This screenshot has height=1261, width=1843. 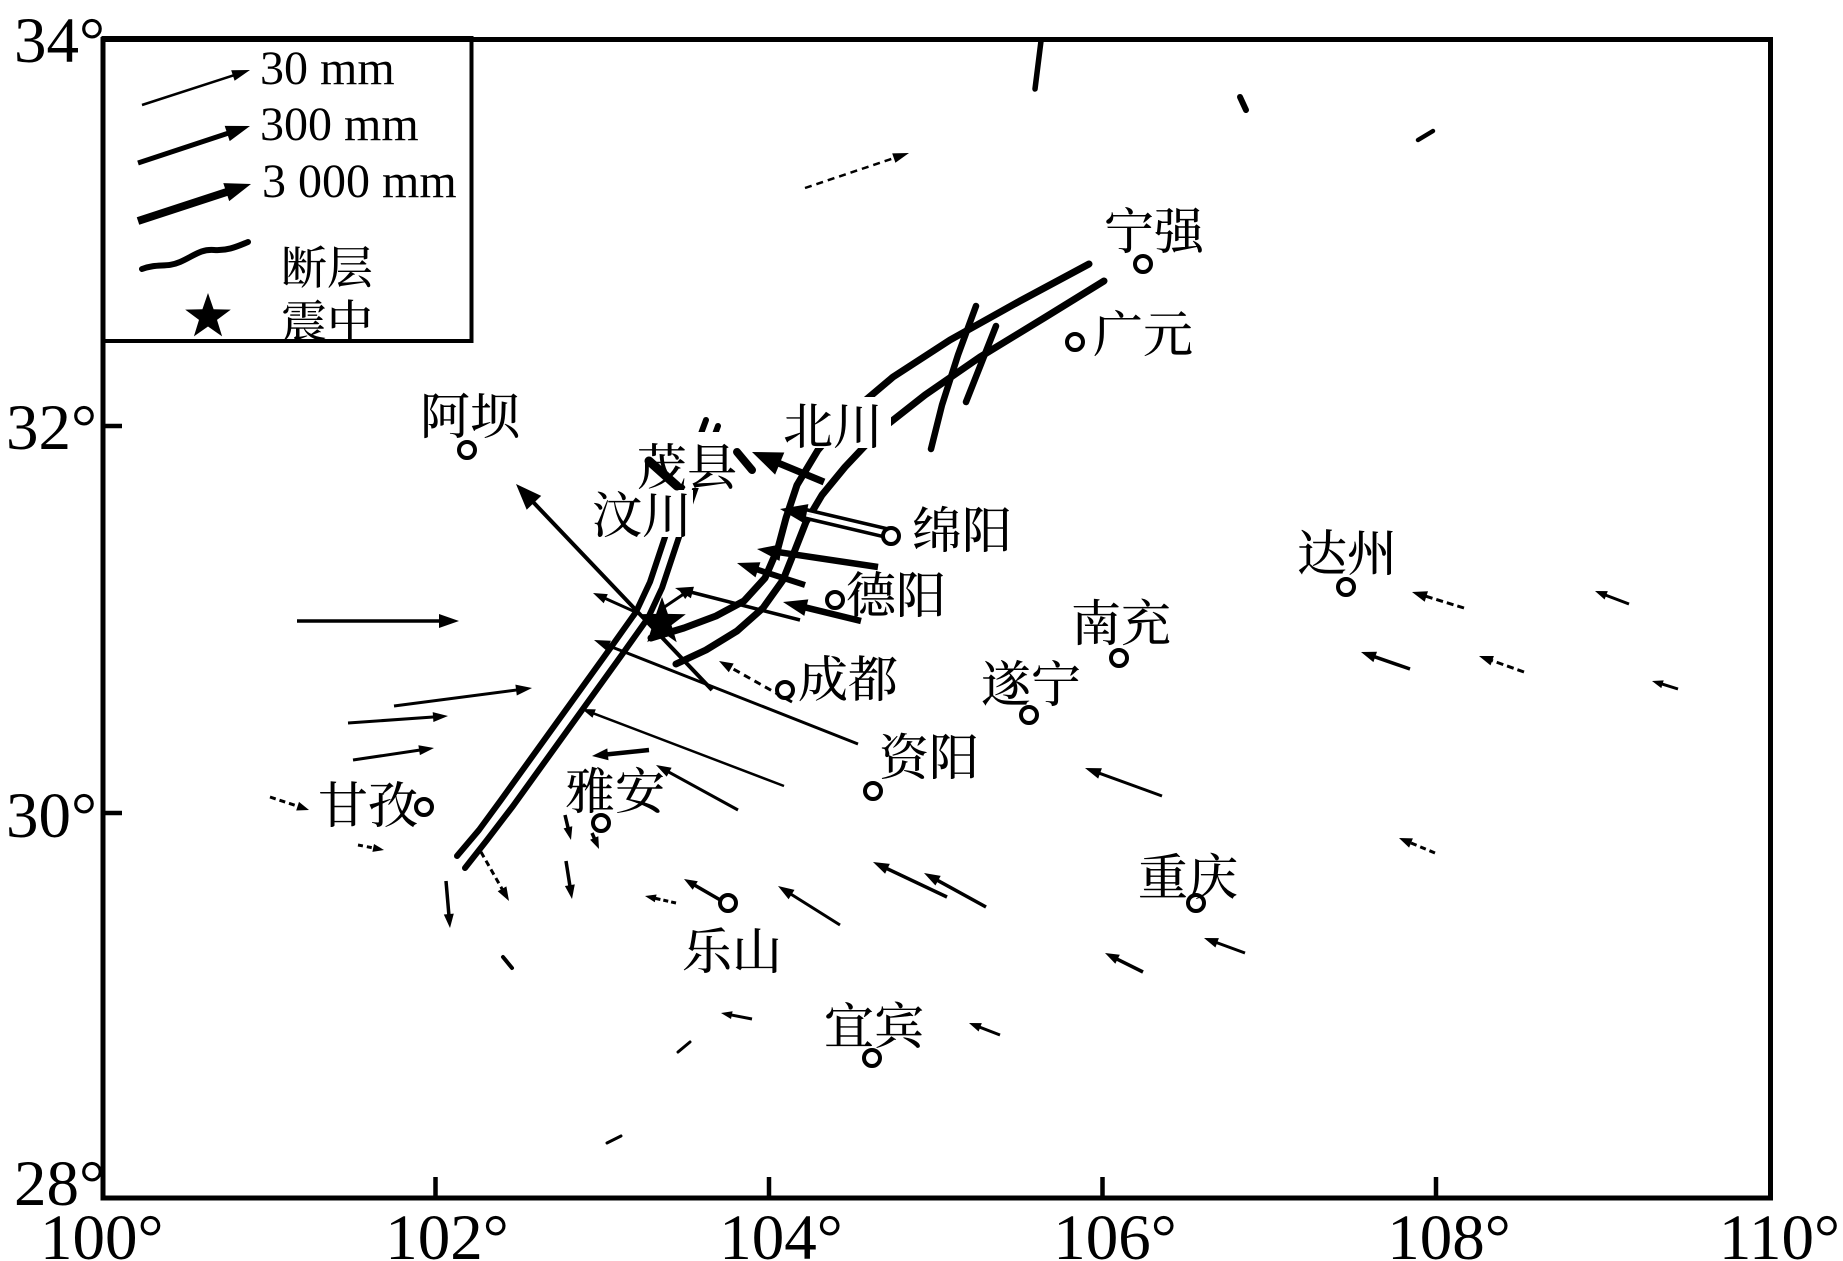 I want to click on svg-text: 30 mm, so click(x=327, y=68).